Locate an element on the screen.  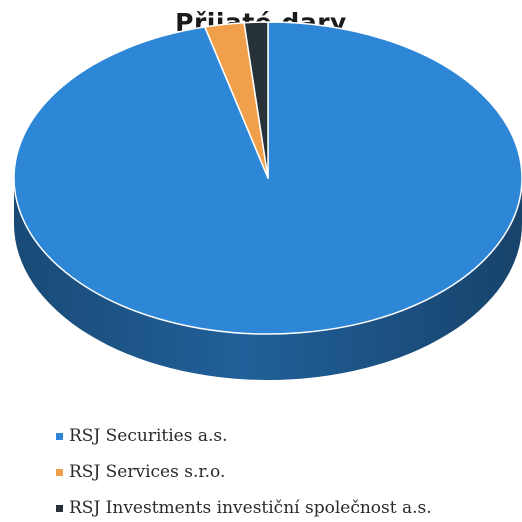
legend-item: RSJ Services s.r.o. is located at coordinates (244, 472).